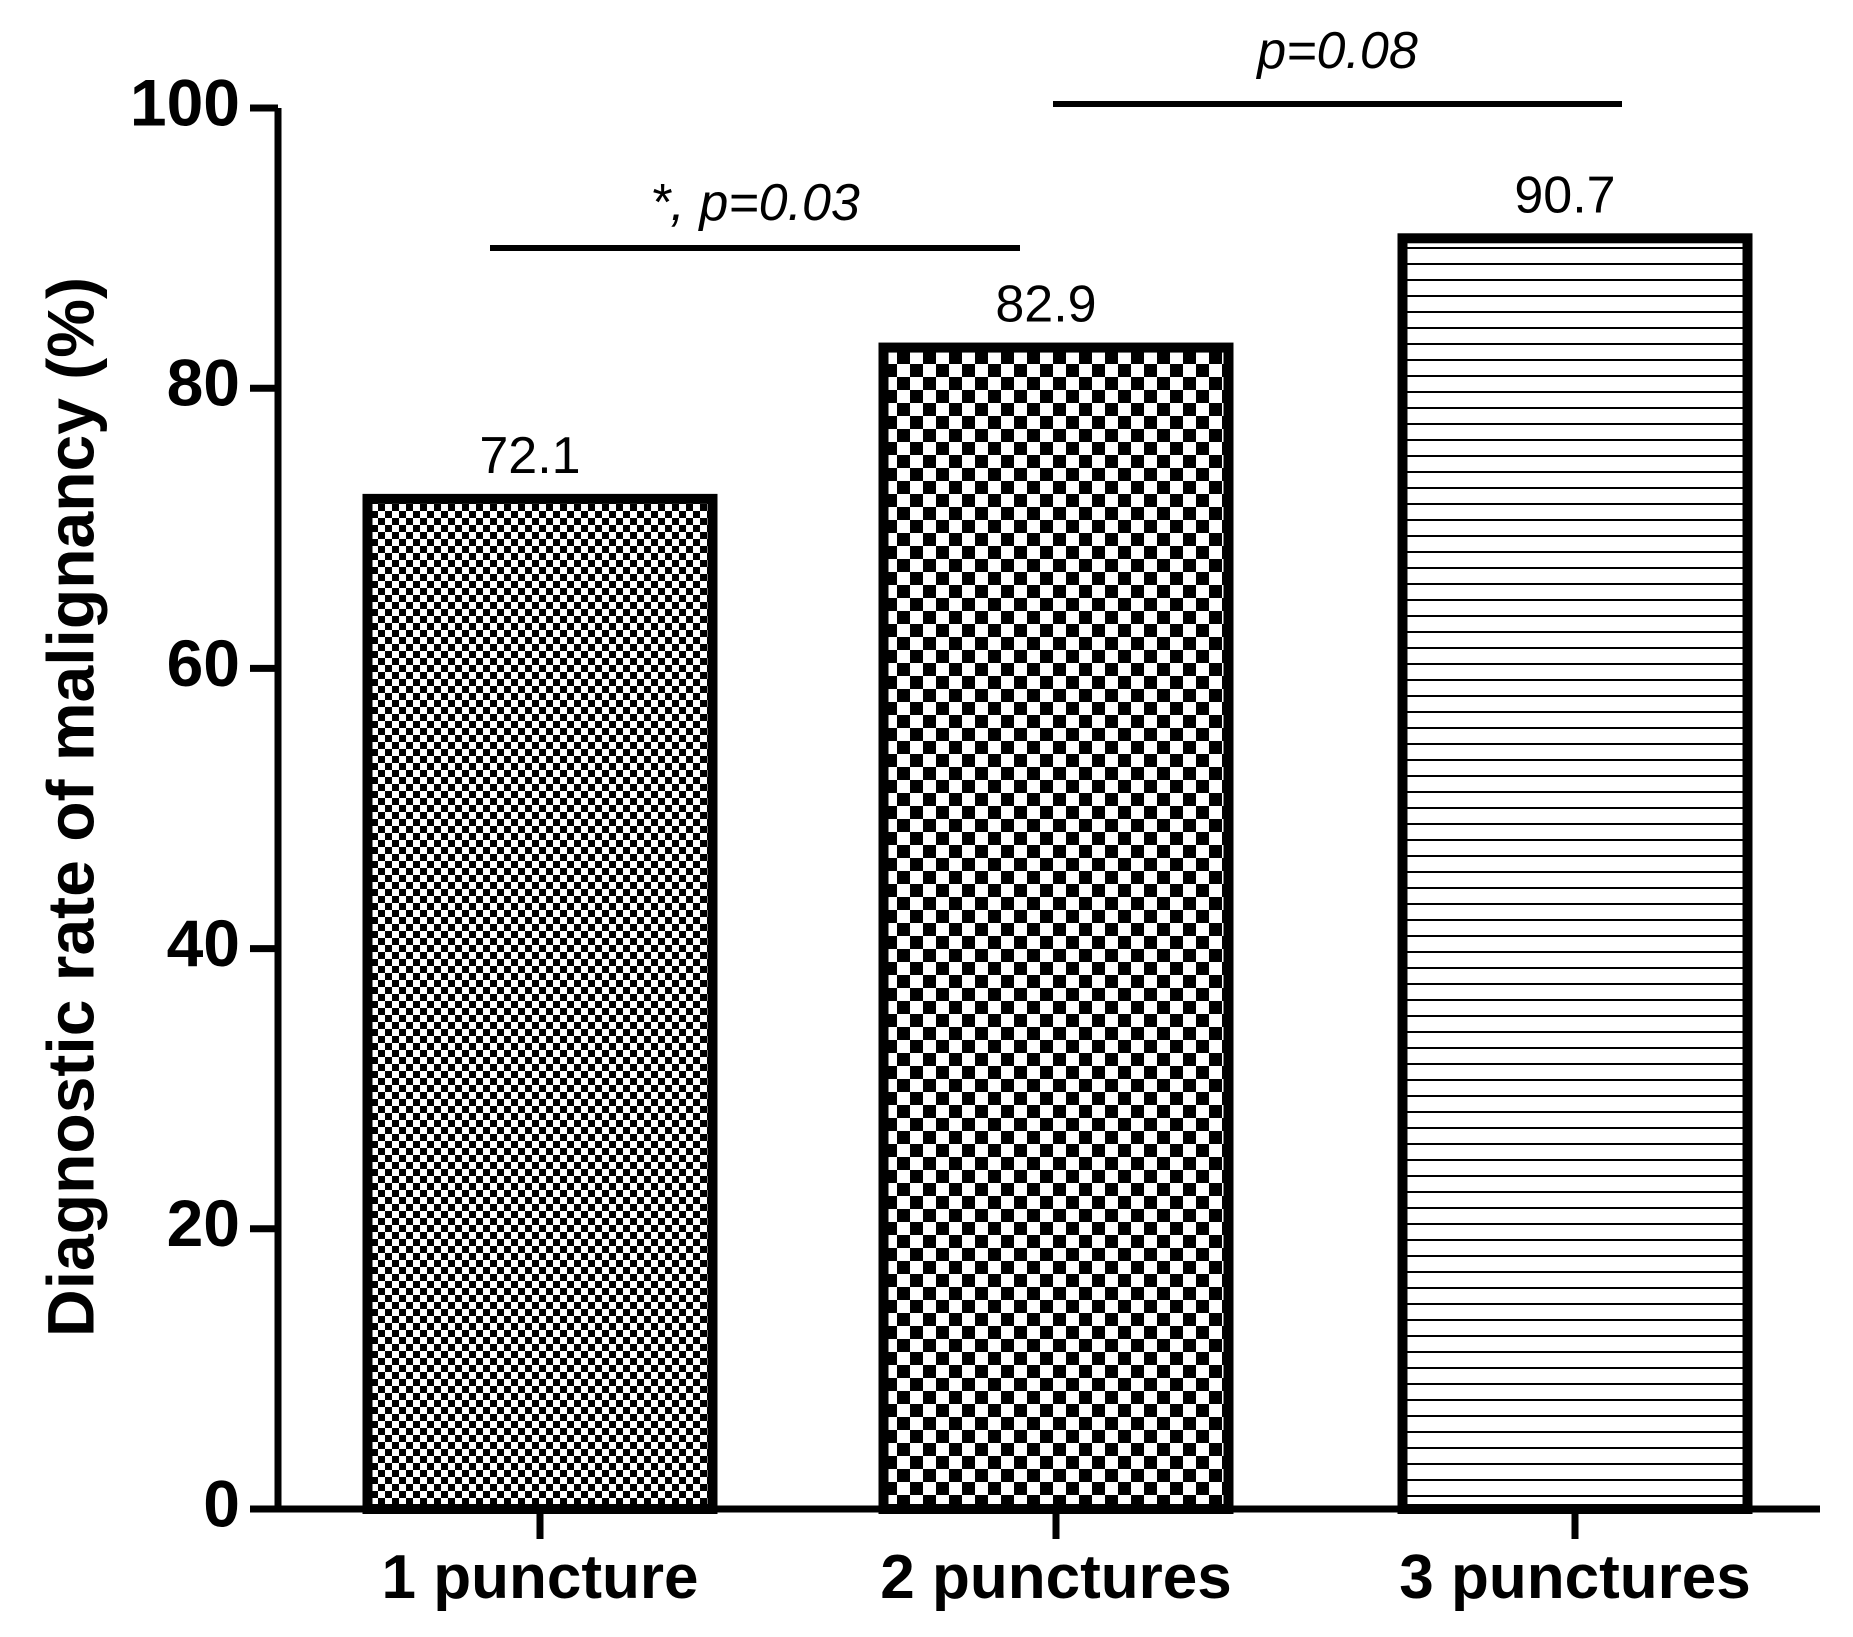 This screenshot has width=1853, height=1637. Describe the element at coordinates (1574, 1577) in the screenshot. I see `x-tick-label: 3 punctures` at that location.